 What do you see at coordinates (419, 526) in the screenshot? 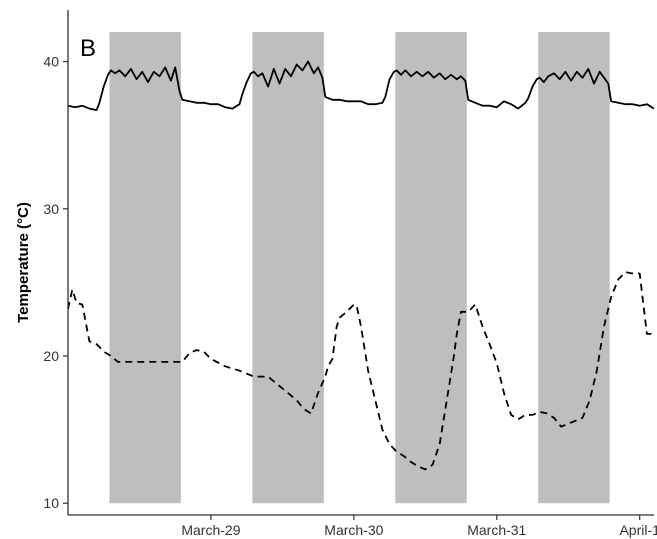
I see `x-axis-ticks: March-29 March-30 March-31 April-1` at bounding box center [419, 526].